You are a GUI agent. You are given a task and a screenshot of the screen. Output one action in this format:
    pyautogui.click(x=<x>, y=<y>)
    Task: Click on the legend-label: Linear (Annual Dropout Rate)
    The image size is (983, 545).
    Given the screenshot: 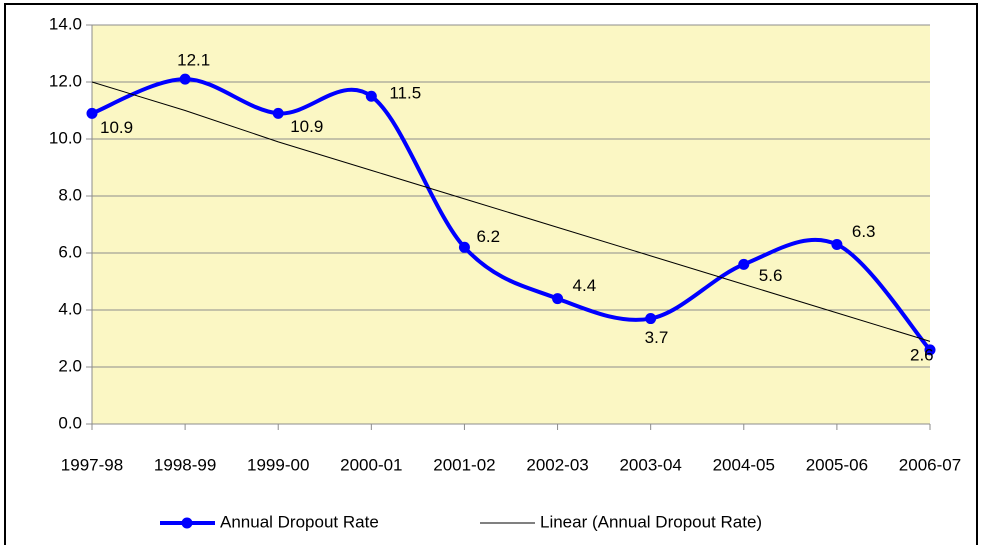 What is the action you would take?
    pyautogui.click(x=651, y=521)
    